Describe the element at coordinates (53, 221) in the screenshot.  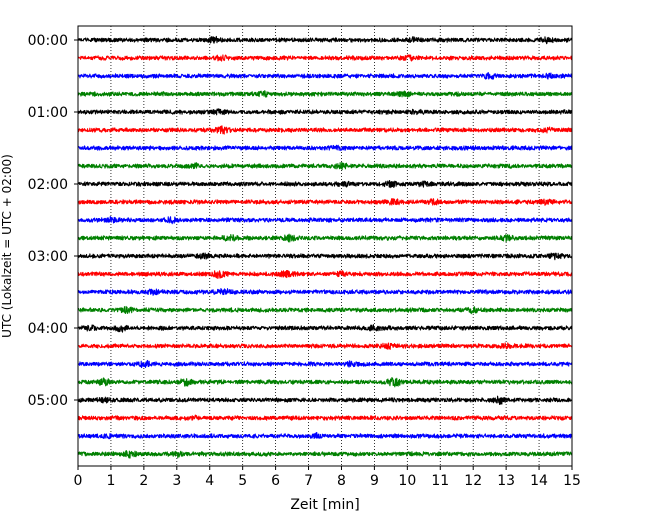
I see `y-axis-ticks: 00:00 01:00 02:00 03:00 04:00 05:00` at that location.